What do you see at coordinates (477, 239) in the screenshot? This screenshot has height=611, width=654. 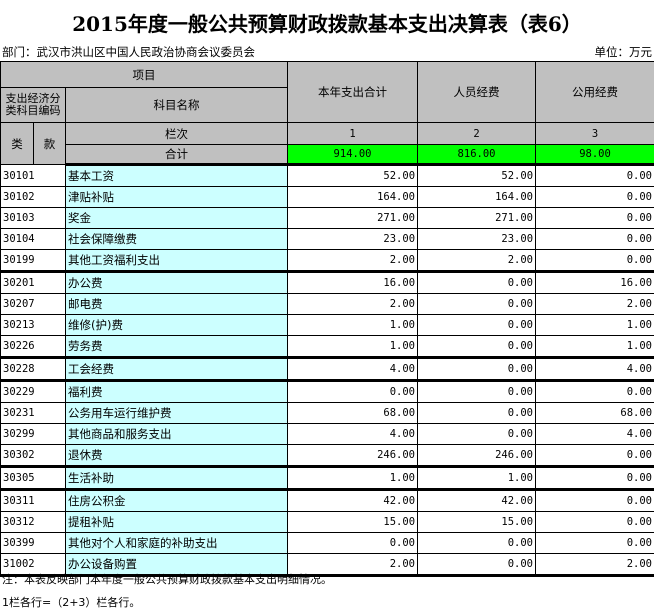 I see `row-col2: 23.00` at bounding box center [477, 239].